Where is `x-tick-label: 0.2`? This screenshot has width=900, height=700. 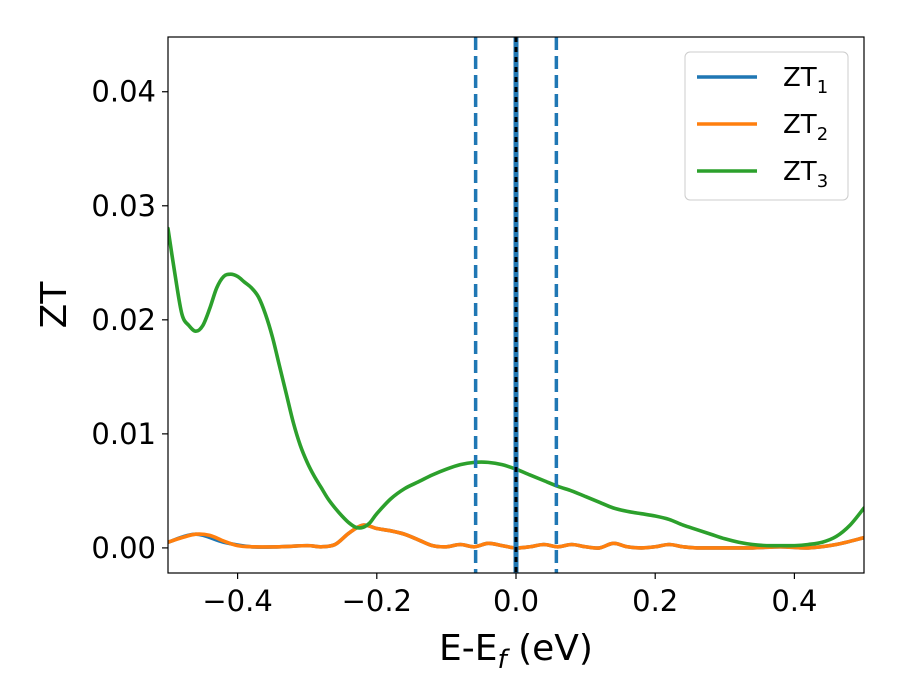 x-tick-label: 0.2 is located at coordinates (655, 601).